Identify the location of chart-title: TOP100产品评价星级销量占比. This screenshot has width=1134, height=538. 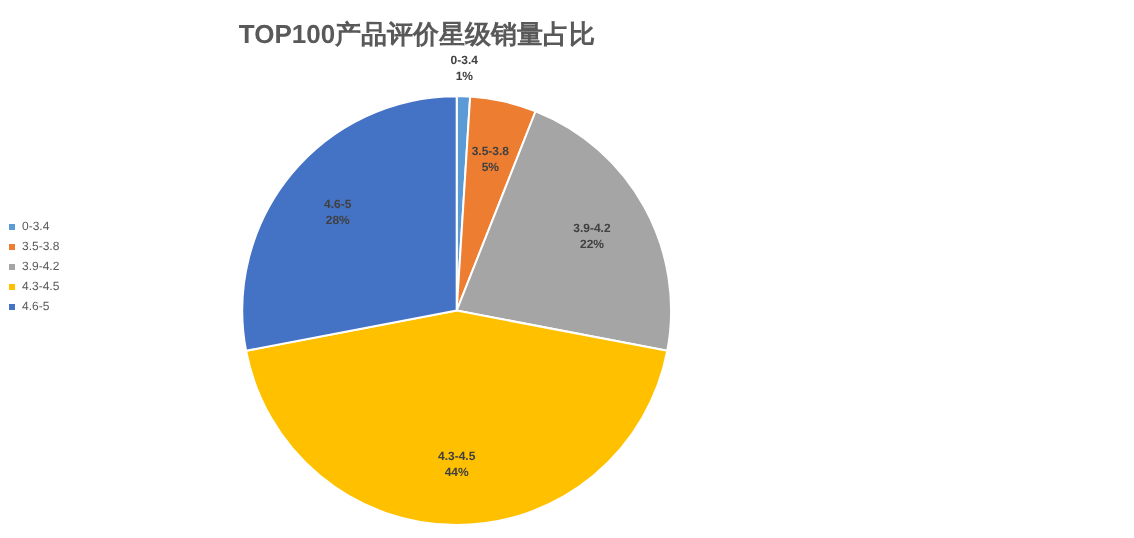
(417, 33).